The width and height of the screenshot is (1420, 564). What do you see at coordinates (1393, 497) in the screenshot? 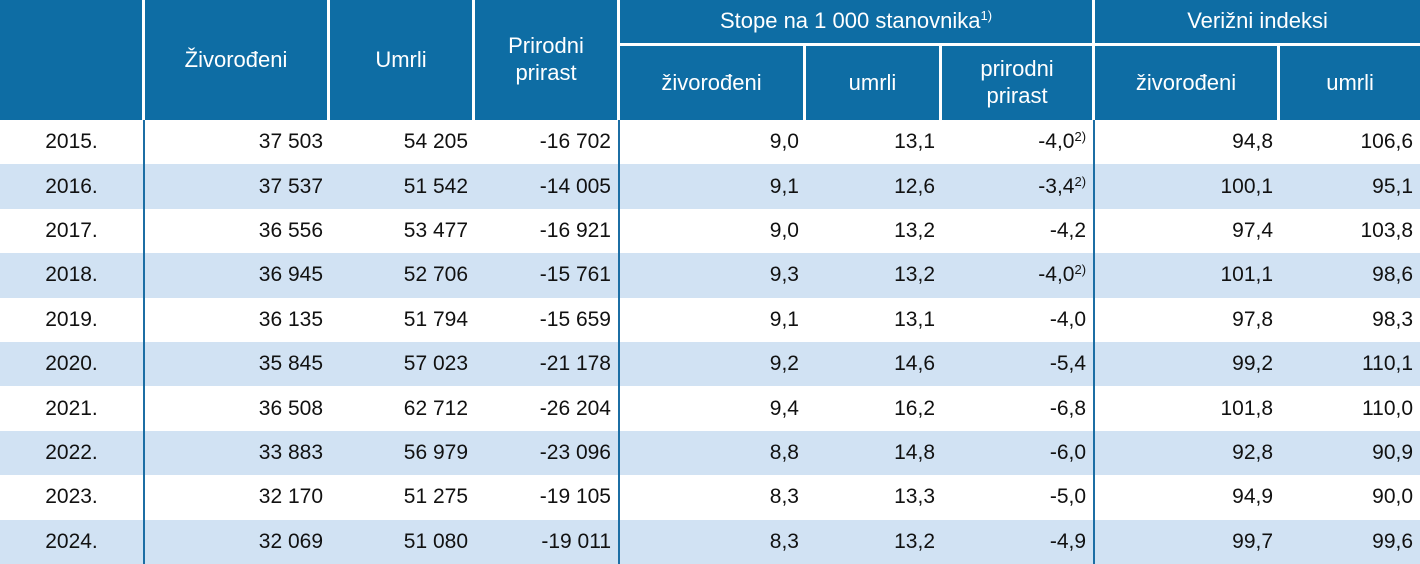
I see `cell-chain-deaths: 90,0` at bounding box center [1393, 497].